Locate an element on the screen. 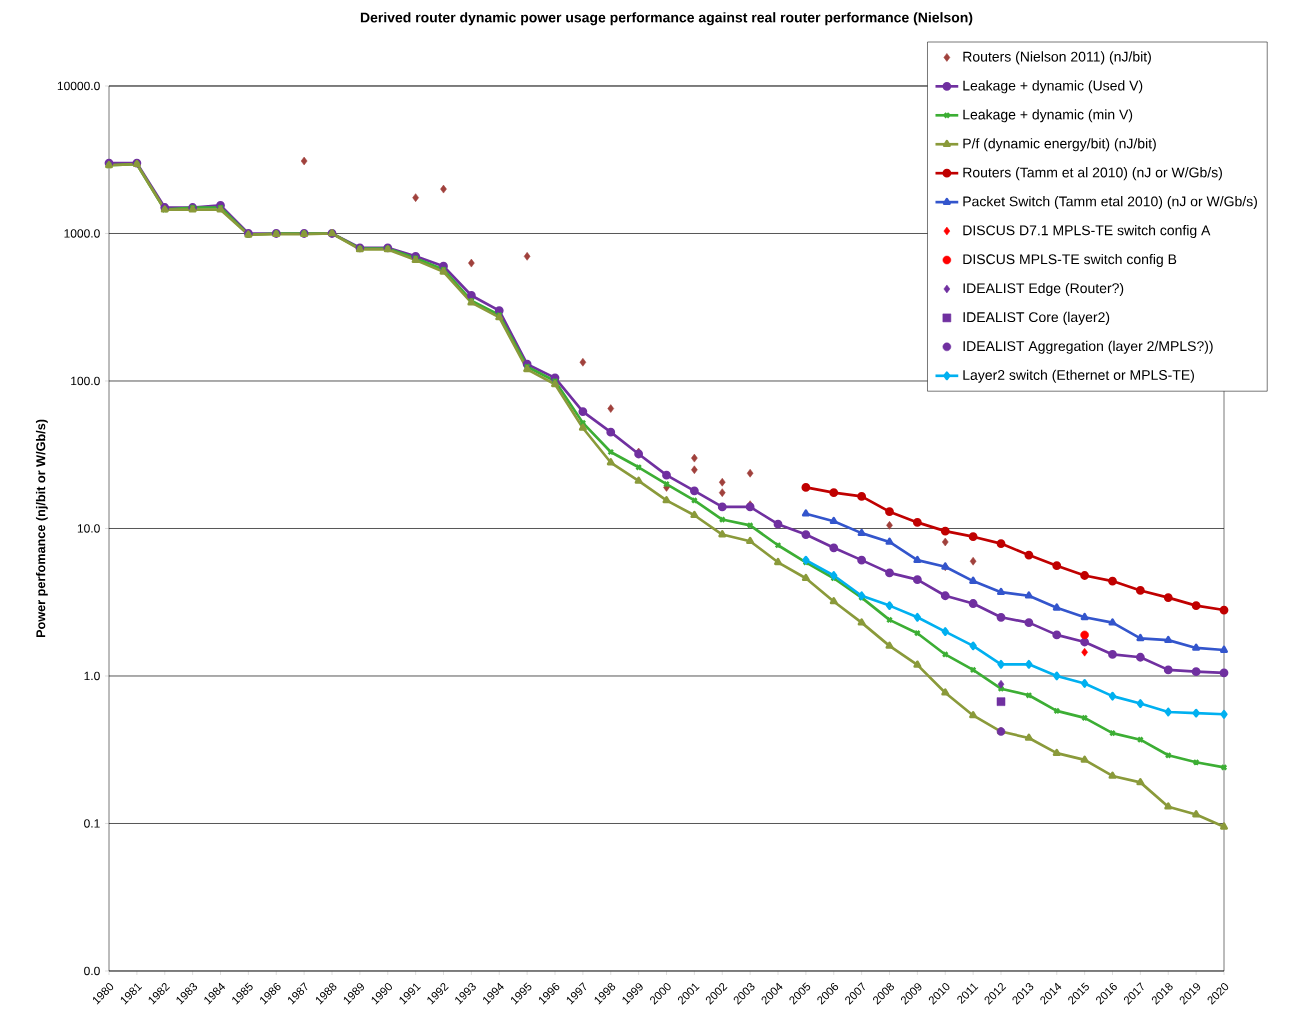 This screenshot has height=1030, width=1291. legend-label: IDEALIST Core (layer2) is located at coordinates (1036, 318).